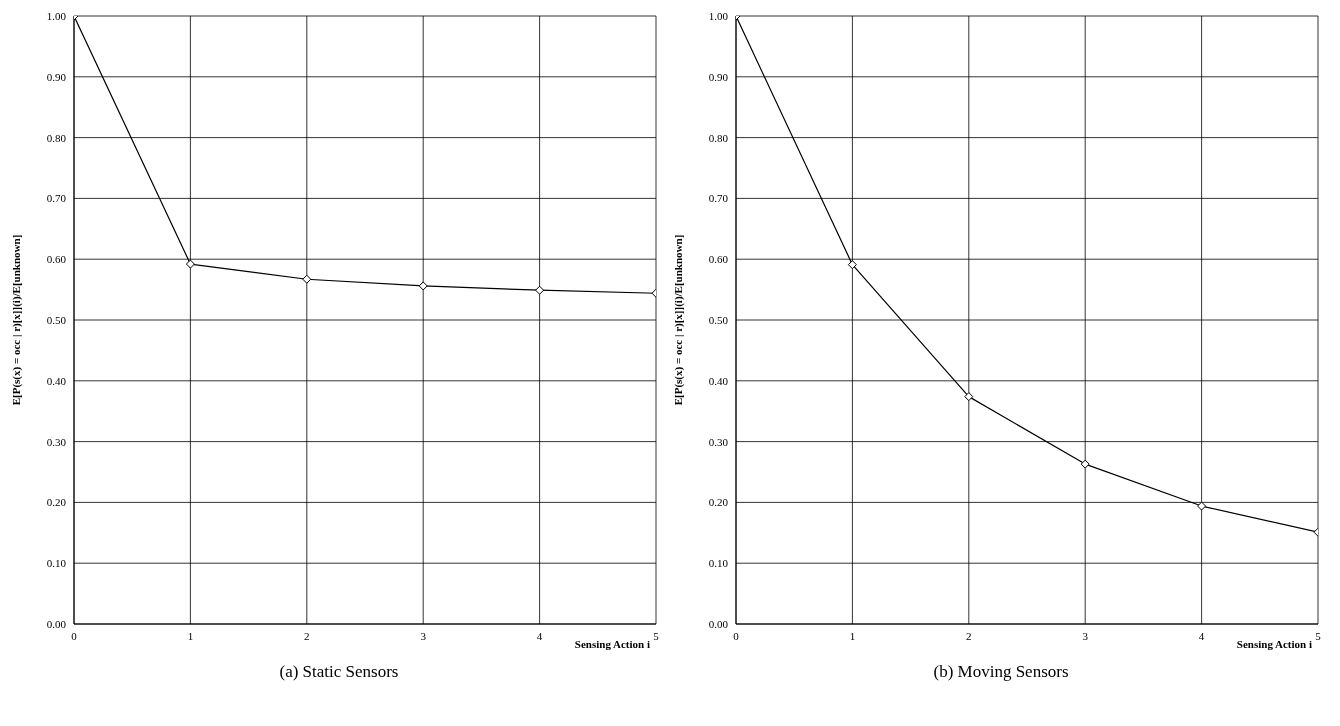 This screenshot has width=1340, height=726. Describe the element at coordinates (339, 672) in the screenshot. I see `text: (a) Static Sensors` at that location.